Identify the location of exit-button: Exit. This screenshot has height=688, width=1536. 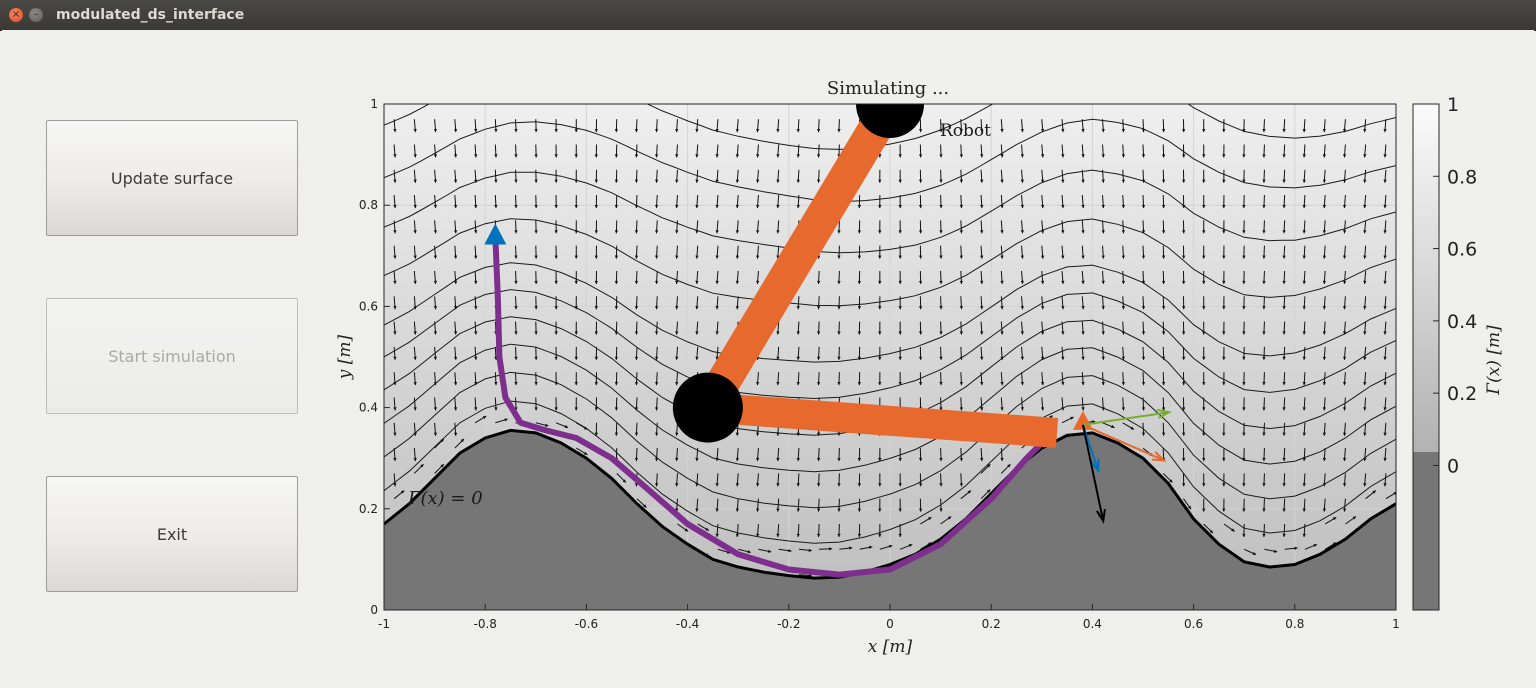
(172, 534).